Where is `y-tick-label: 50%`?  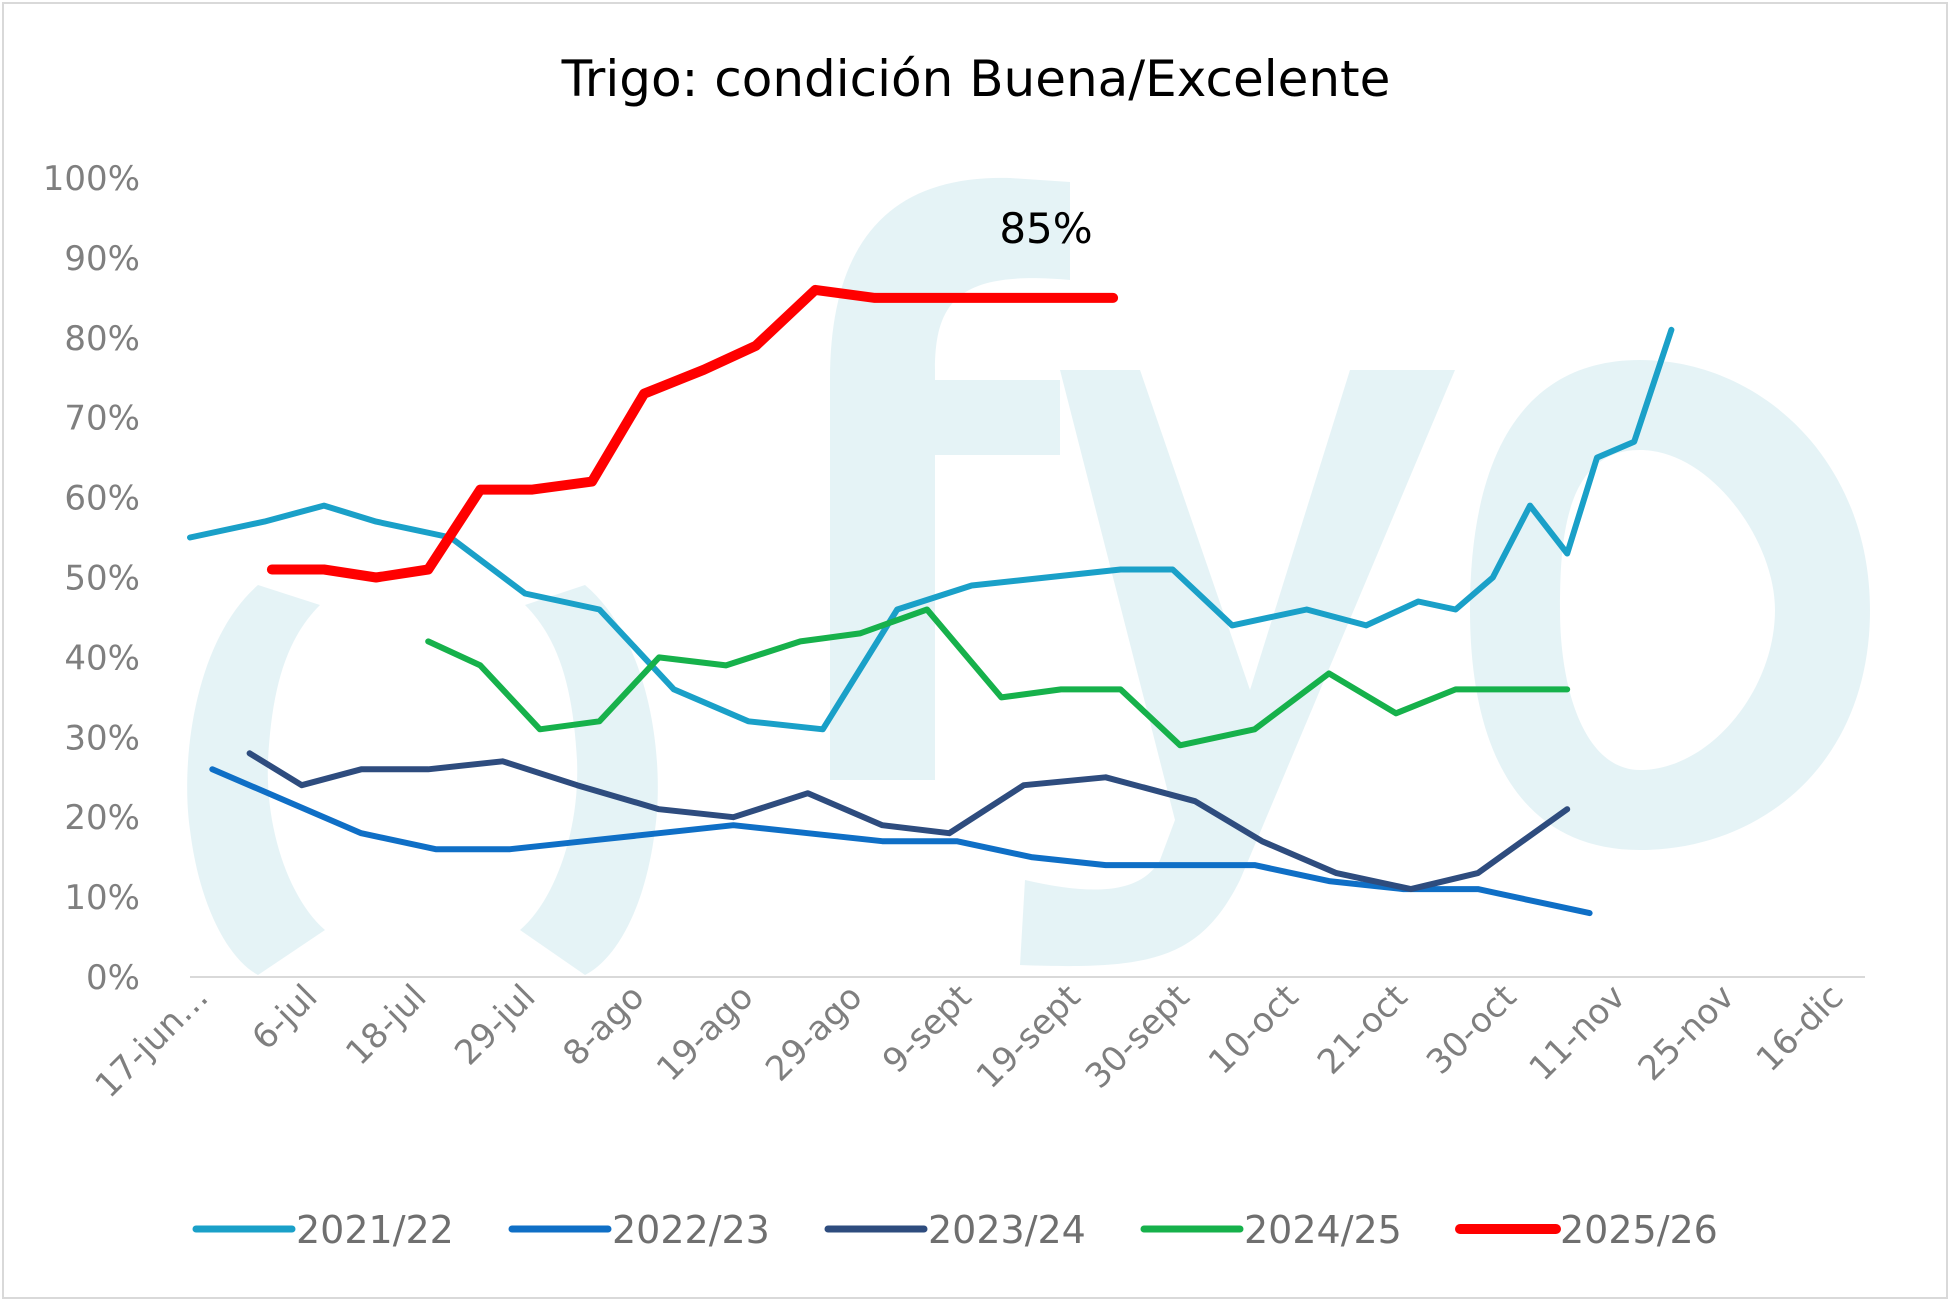
y-tick-label: 50% is located at coordinates (102, 579).